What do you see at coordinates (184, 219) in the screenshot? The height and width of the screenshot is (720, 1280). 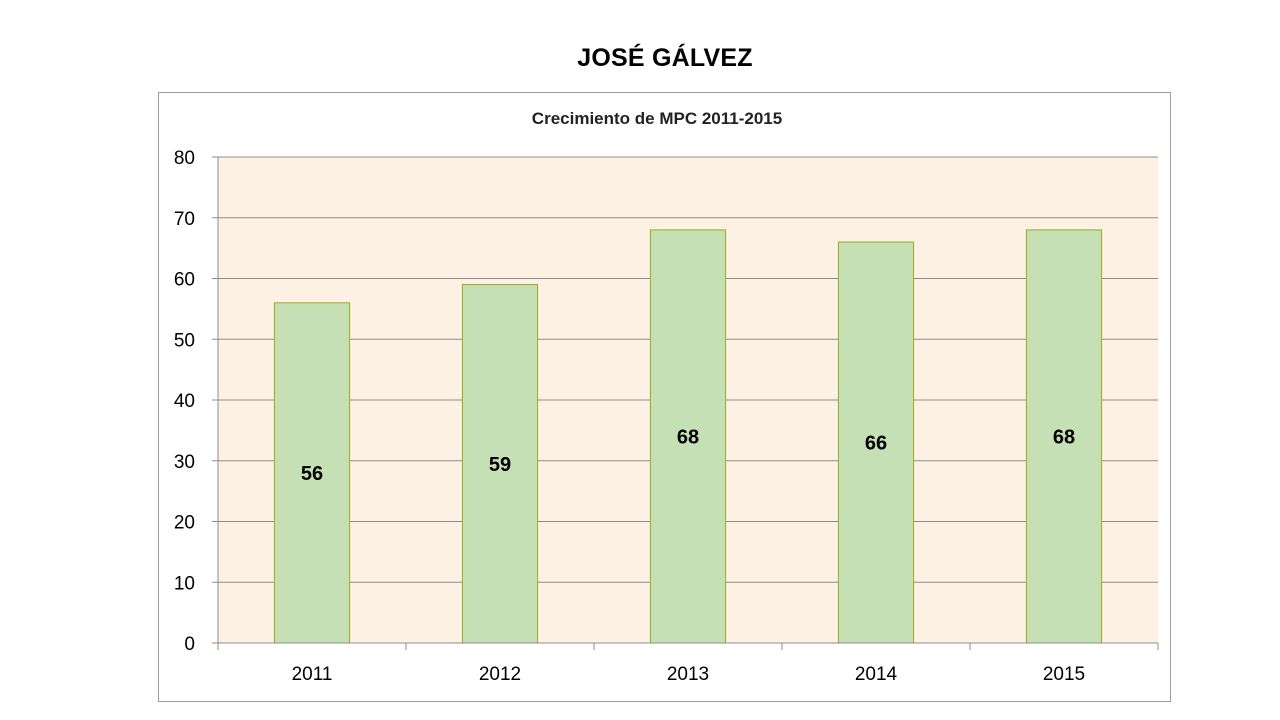 I see `y-tick-label: 70` at bounding box center [184, 219].